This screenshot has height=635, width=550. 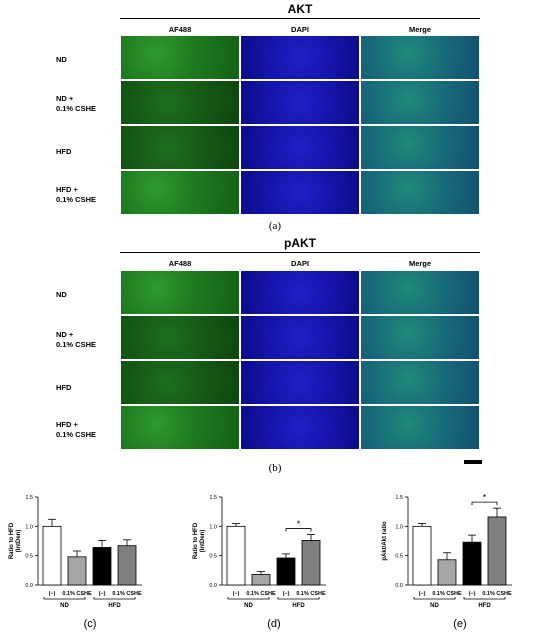 I want to click on chart-d-ytick-label-1: 0.5, so click(x=213, y=557).